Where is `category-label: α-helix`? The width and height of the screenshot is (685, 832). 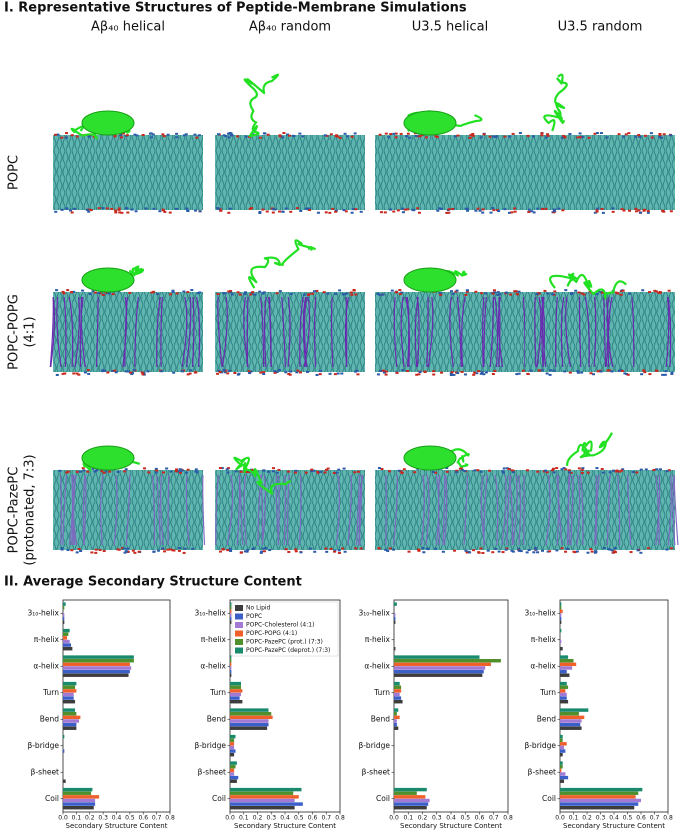 category-label: α-helix is located at coordinates (377, 665).